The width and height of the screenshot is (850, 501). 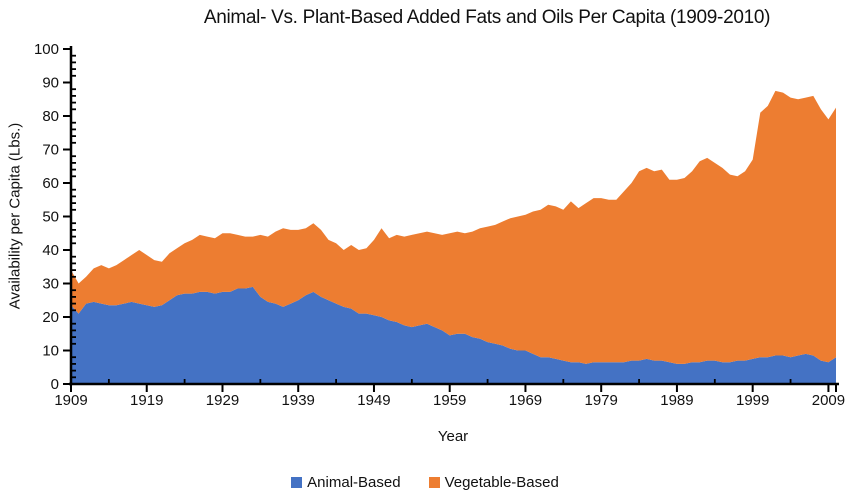 I want to click on x-tick-label: 2009, so click(x=828, y=400).